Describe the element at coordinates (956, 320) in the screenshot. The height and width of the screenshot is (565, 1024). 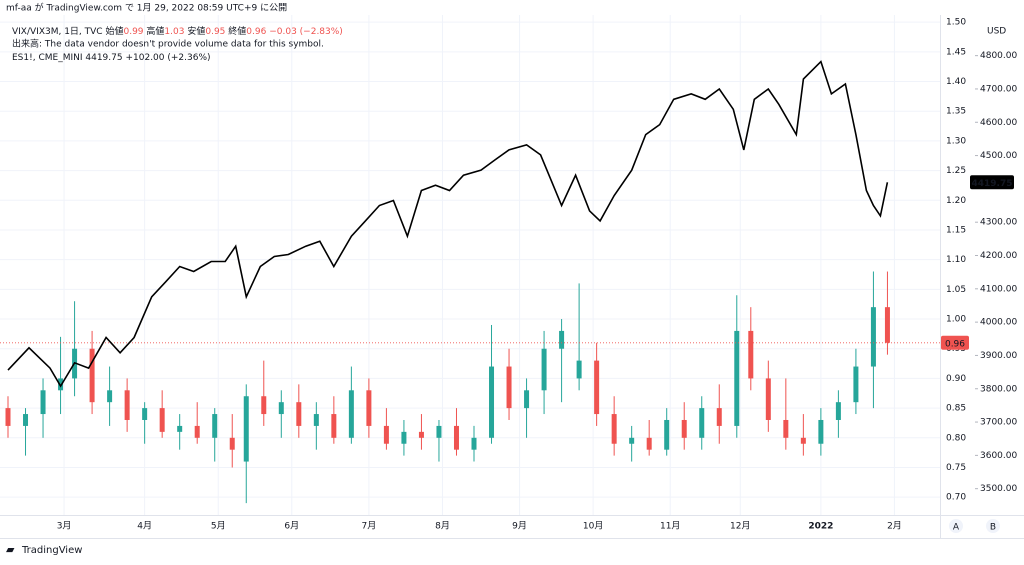
I see `y-tick-label: 1.00` at that location.